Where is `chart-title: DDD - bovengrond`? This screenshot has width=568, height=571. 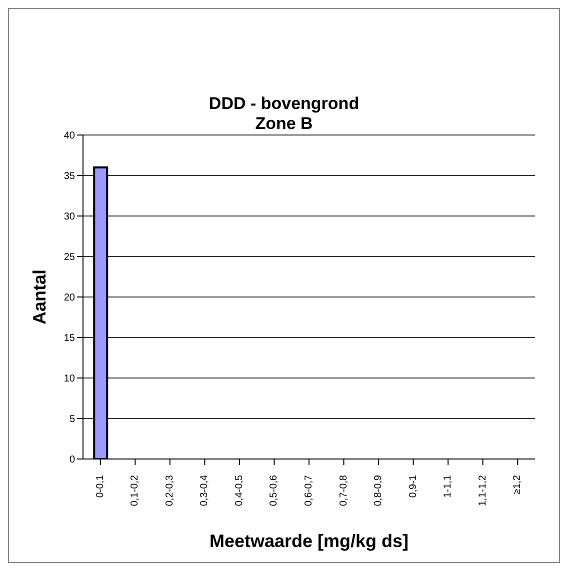
chart-title: DDD - bovengrond is located at coordinates (284, 104).